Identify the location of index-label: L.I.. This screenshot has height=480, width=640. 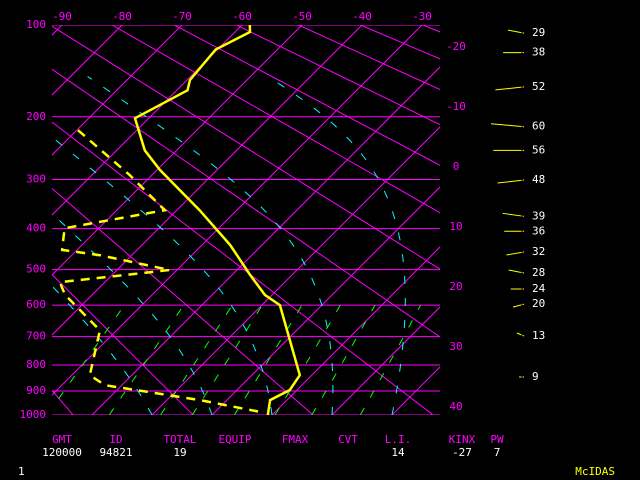
(398, 439).